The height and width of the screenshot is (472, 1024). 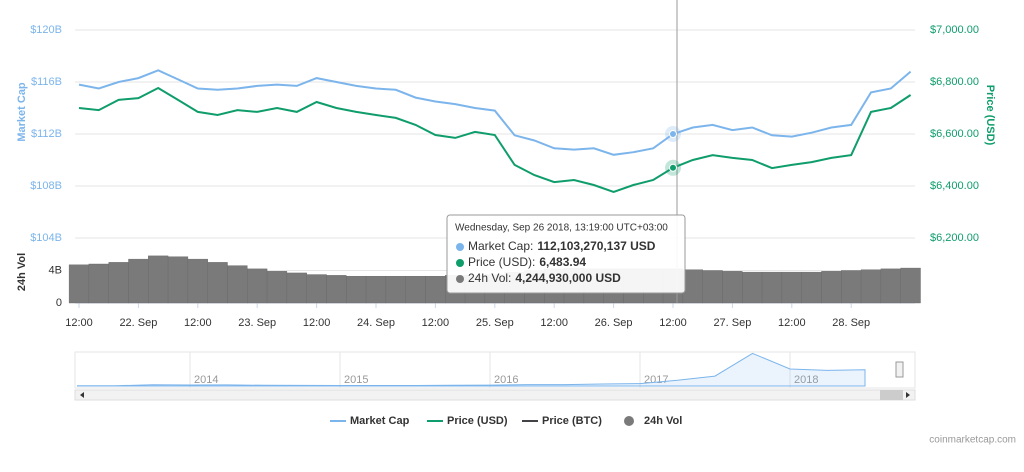 What do you see at coordinates (851, 323) in the screenshot?
I see `x-tick-label: 28. Sep` at bounding box center [851, 323].